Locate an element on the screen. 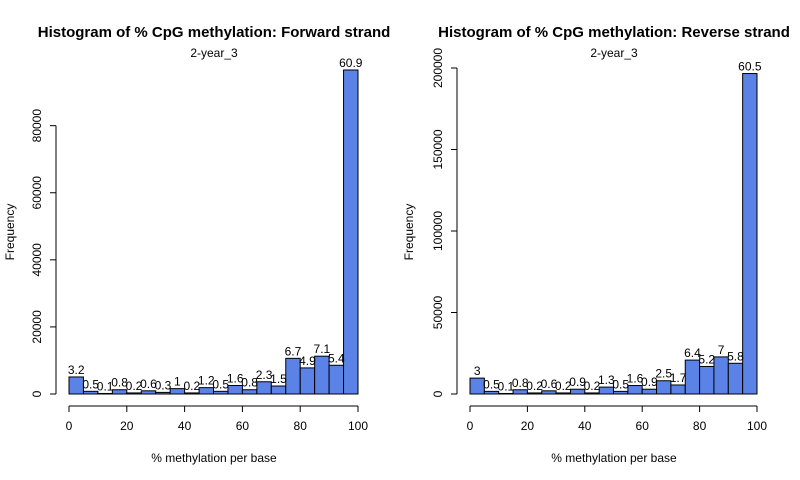 Image resolution: width=800 pixels, height=480 pixels. y-tick-label: 80000 is located at coordinates (37, 126).